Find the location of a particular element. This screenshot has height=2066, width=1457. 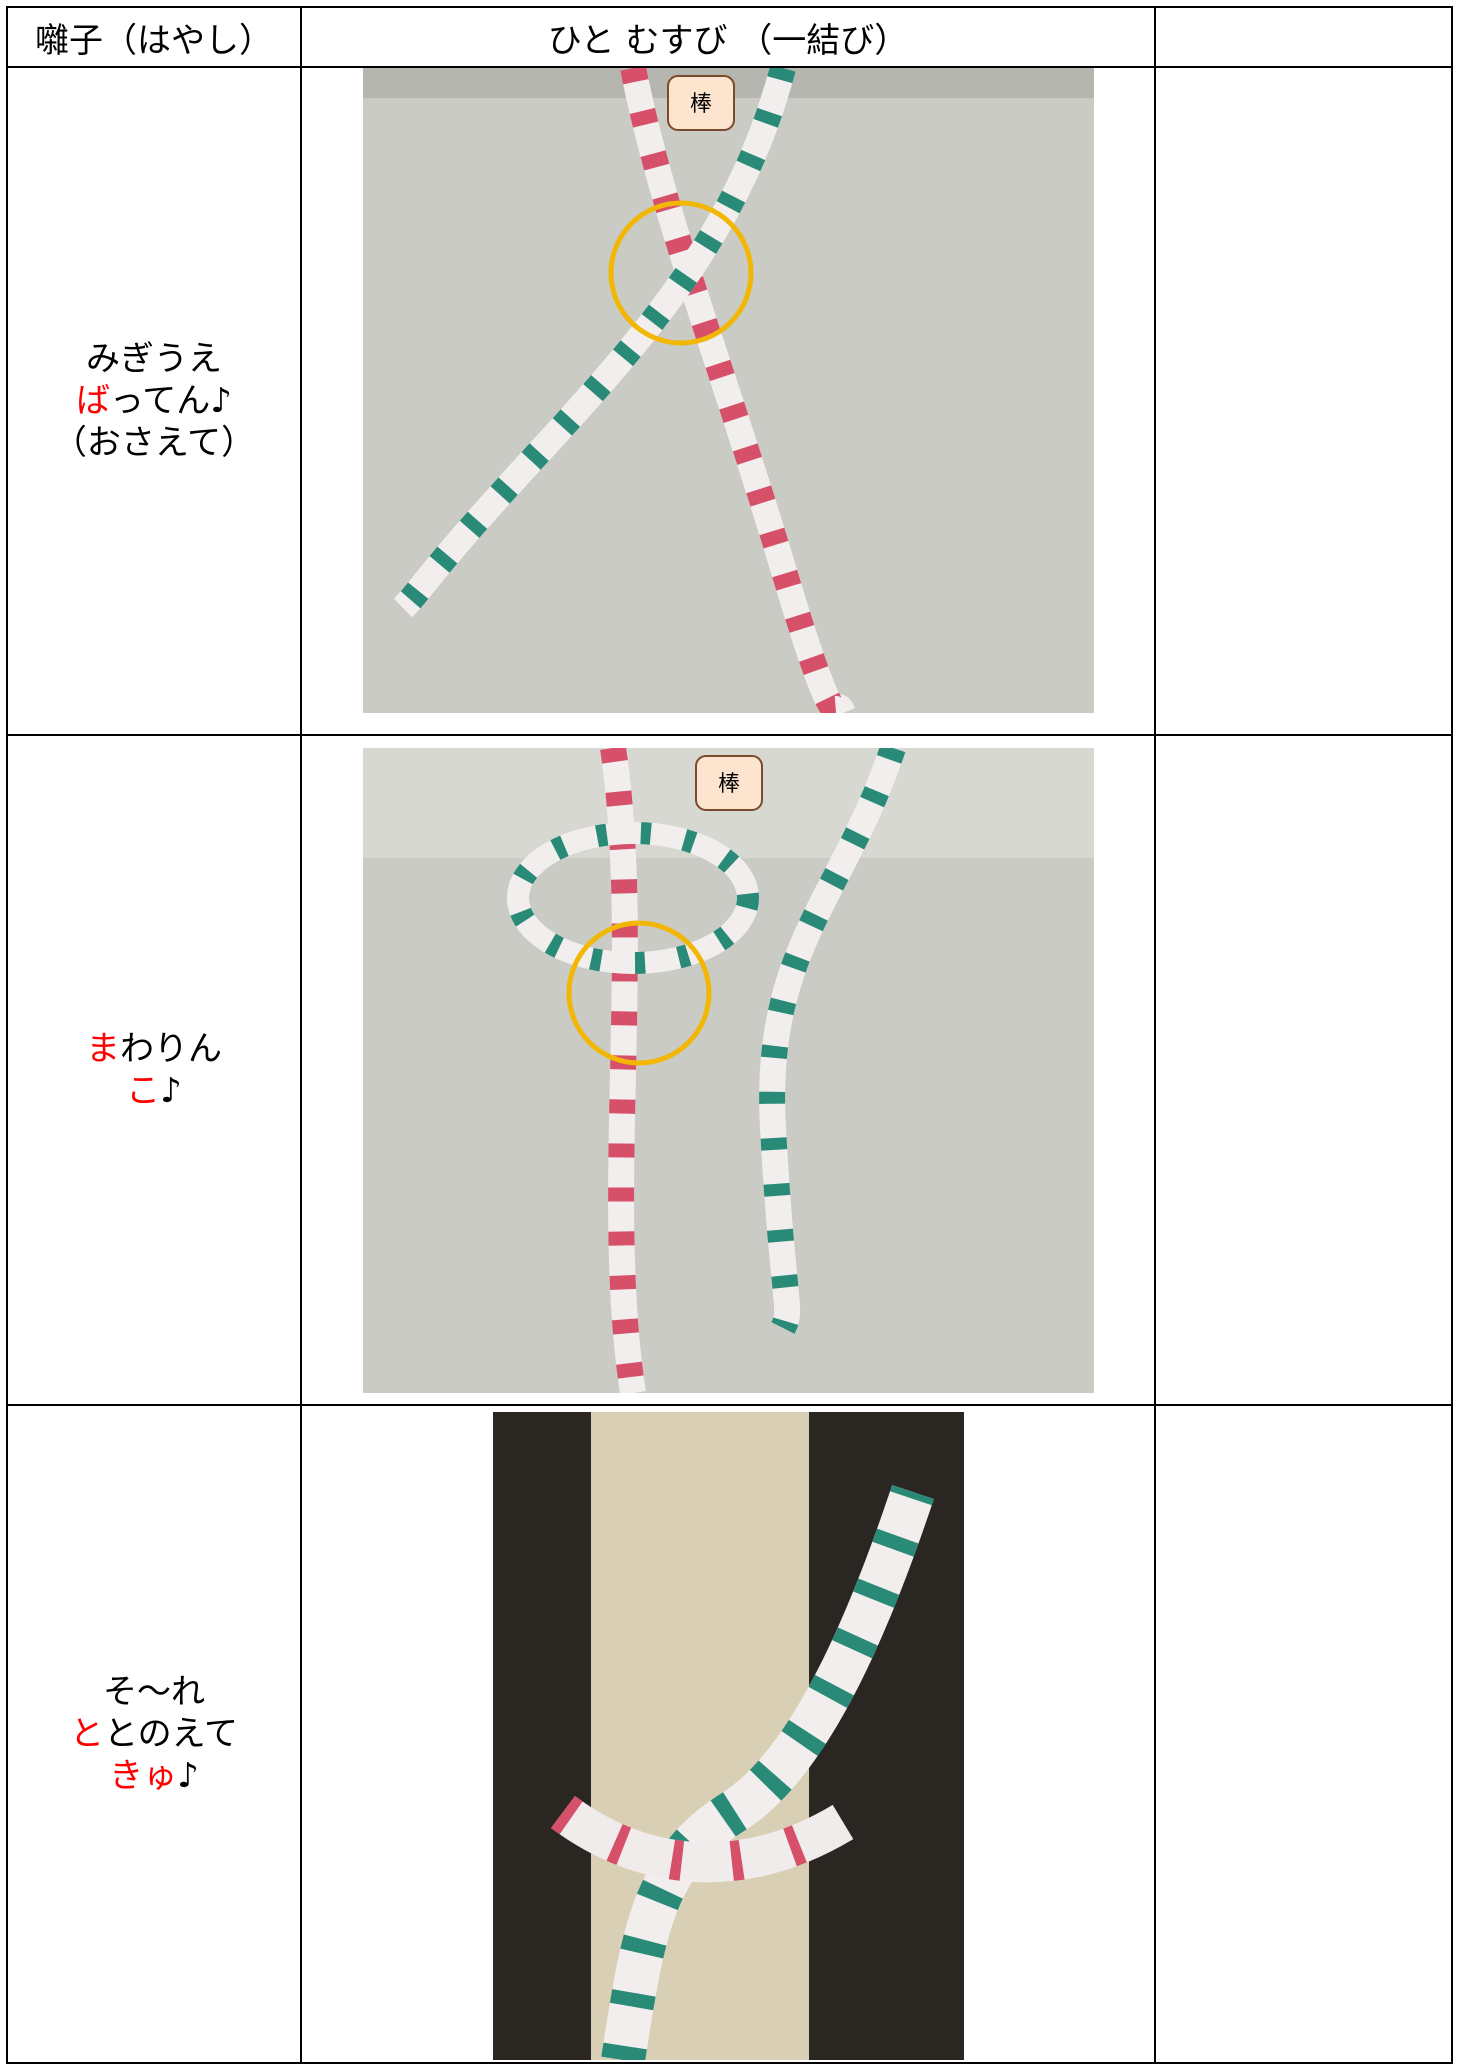

header-cell: ひと むすび （一結び） is located at coordinates (728, 37).